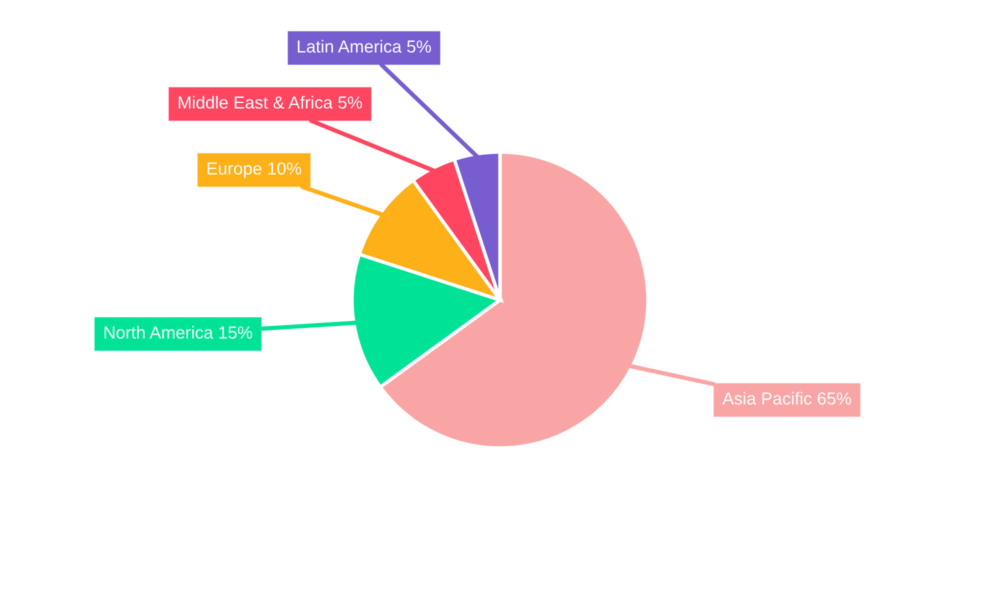 This screenshot has width=1000, height=600. What do you see at coordinates (364, 46) in the screenshot?
I see `slice-label: Latin America 5%` at bounding box center [364, 46].